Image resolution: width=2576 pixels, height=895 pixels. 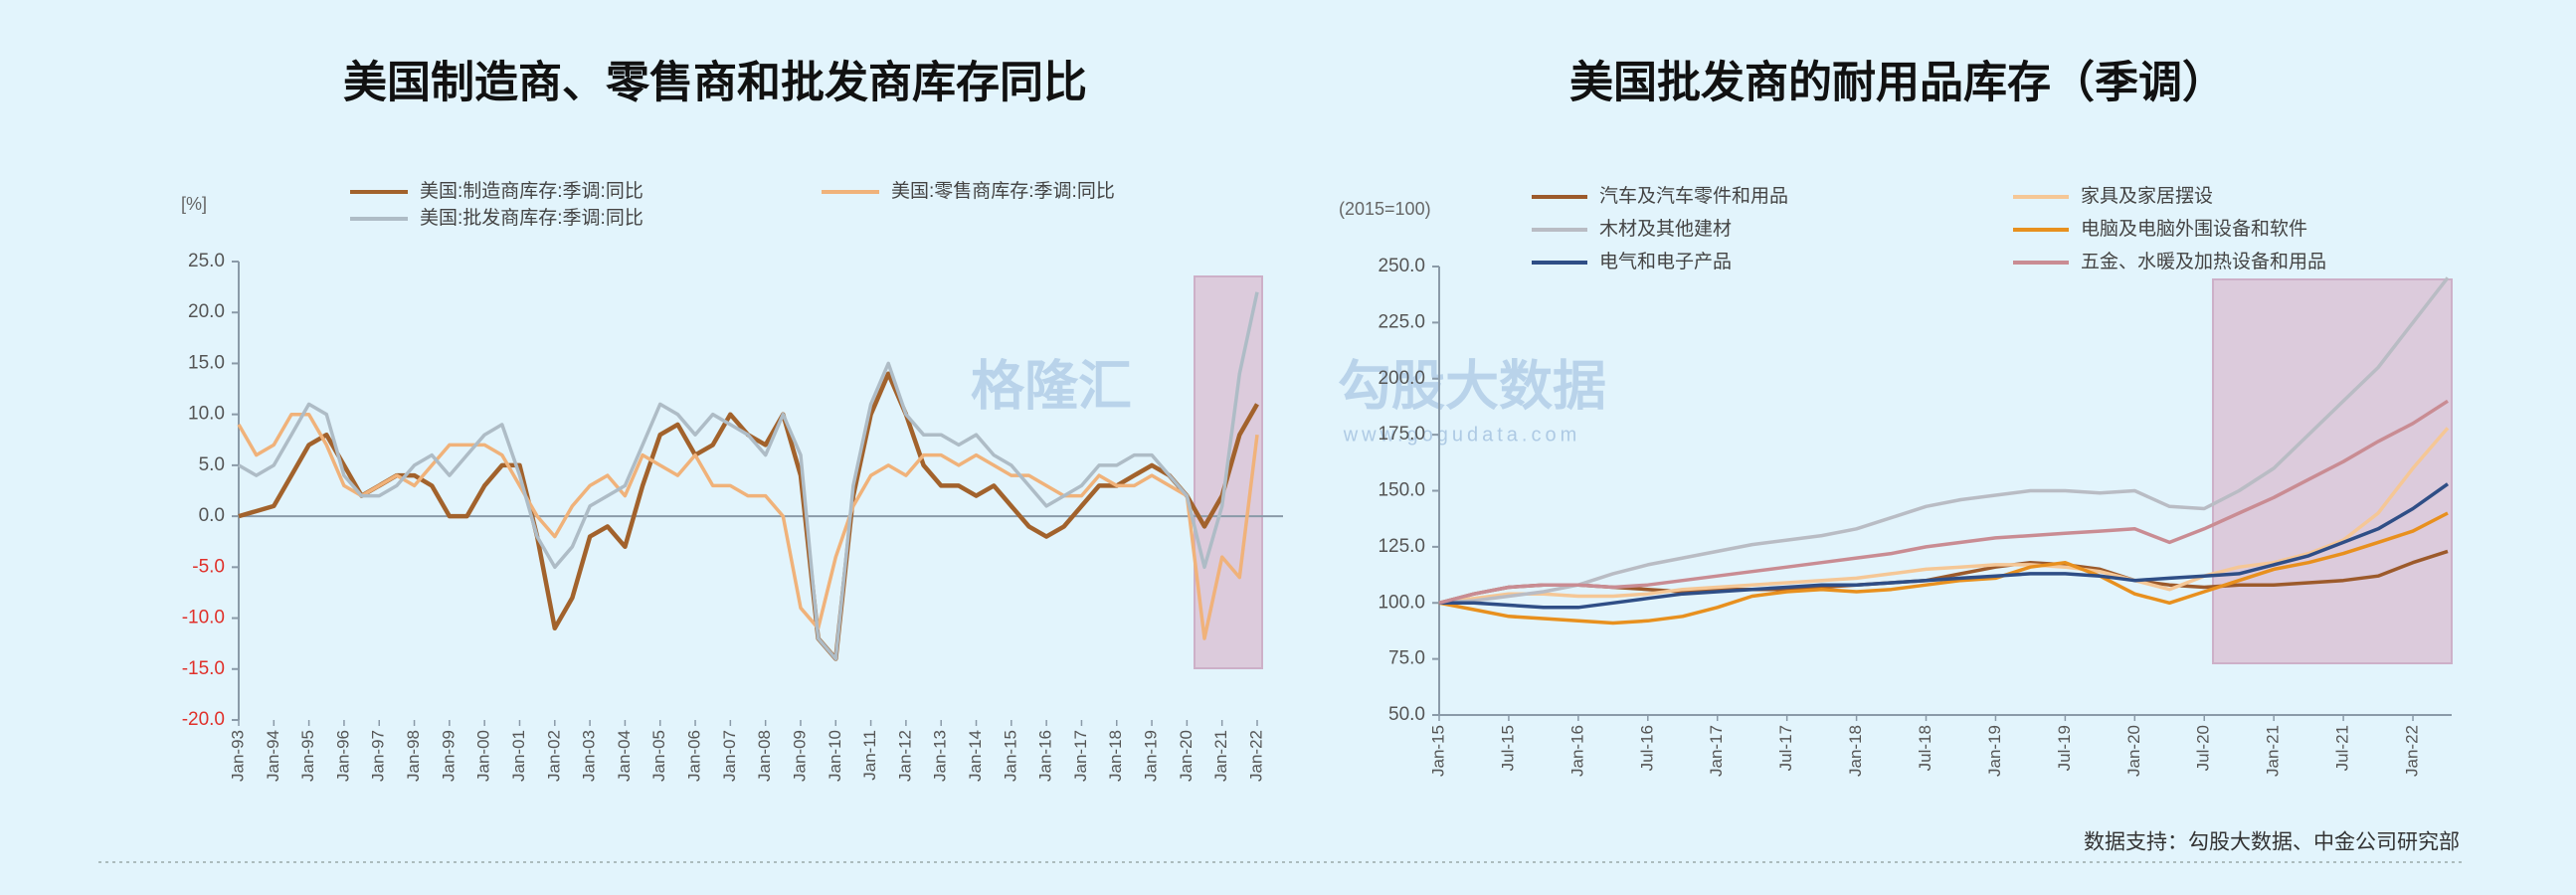 What do you see at coordinates (194, 204) in the screenshot?
I see `y-axis-unit: [%]` at bounding box center [194, 204].